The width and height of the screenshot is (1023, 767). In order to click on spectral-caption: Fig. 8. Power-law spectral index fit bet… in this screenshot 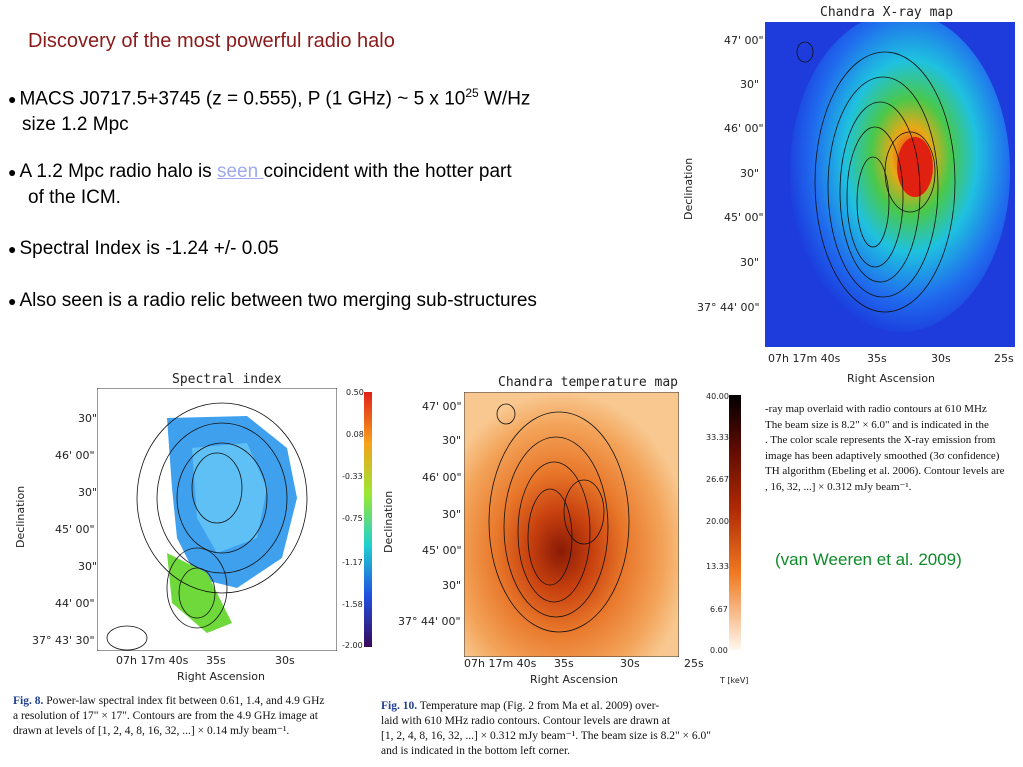, I will do `click(194, 716)`.